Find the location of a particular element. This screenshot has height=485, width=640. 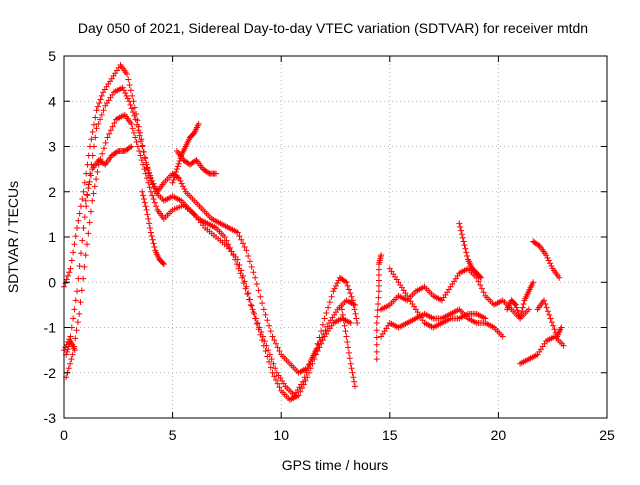

y-tick-label: 3 is located at coordinates (52, 147).